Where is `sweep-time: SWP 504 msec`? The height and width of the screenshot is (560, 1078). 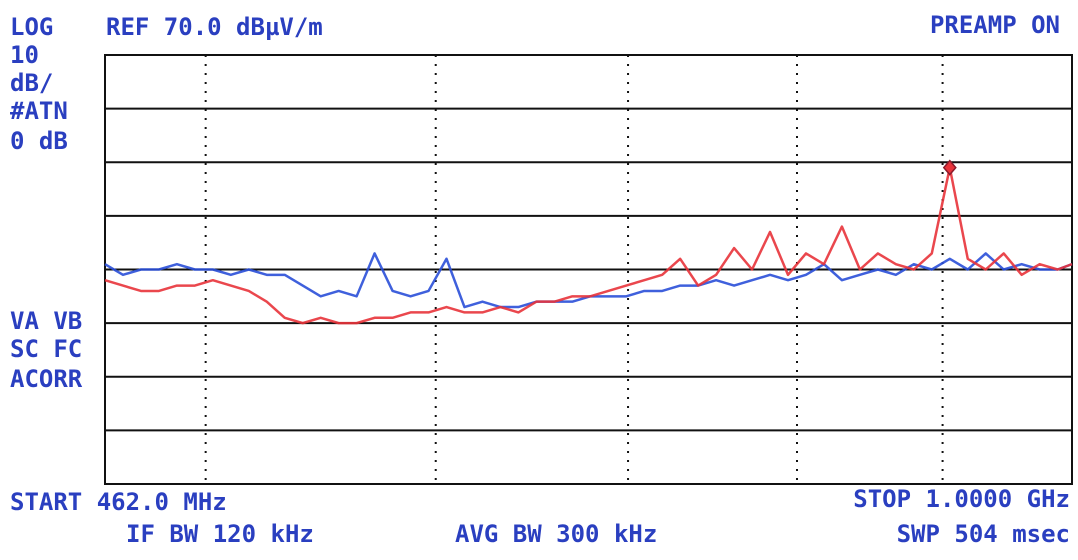 sweep-time: SWP 504 msec is located at coordinates (983, 534).